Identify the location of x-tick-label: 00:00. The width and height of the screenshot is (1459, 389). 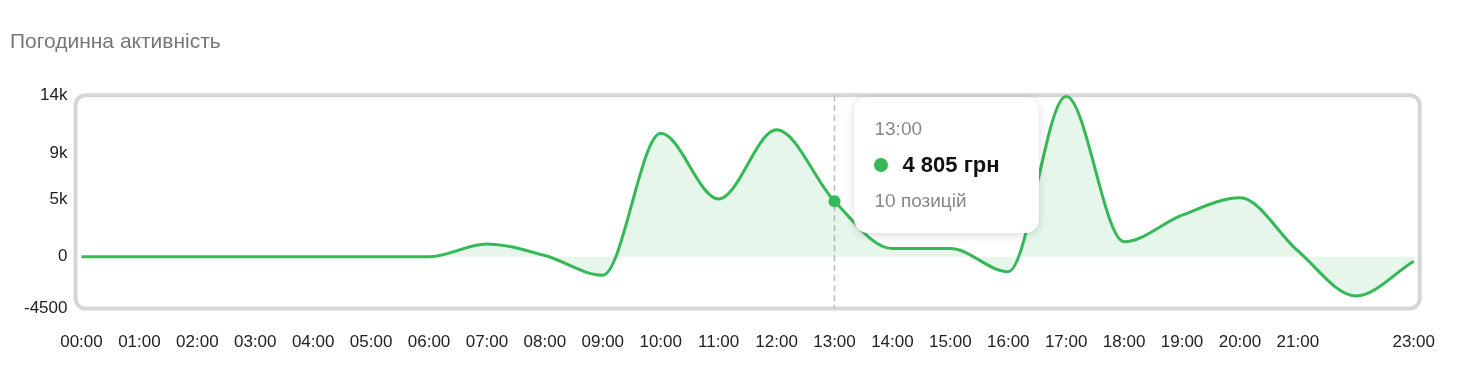
(81, 342).